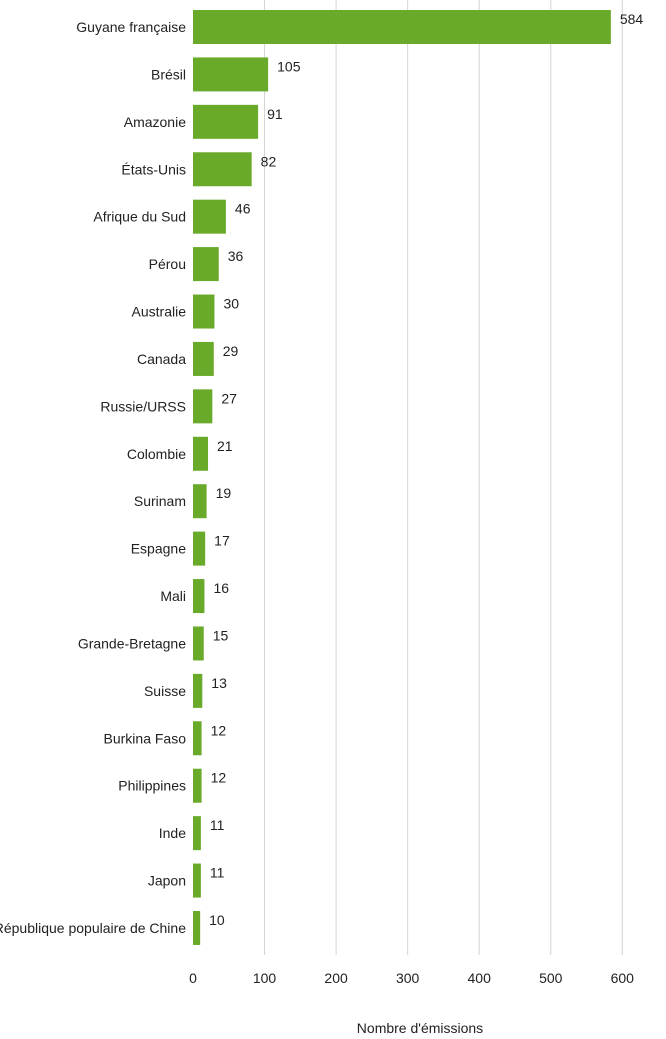 The image size is (666, 1039). I want to click on category-label: Guyane française, so click(131, 27).